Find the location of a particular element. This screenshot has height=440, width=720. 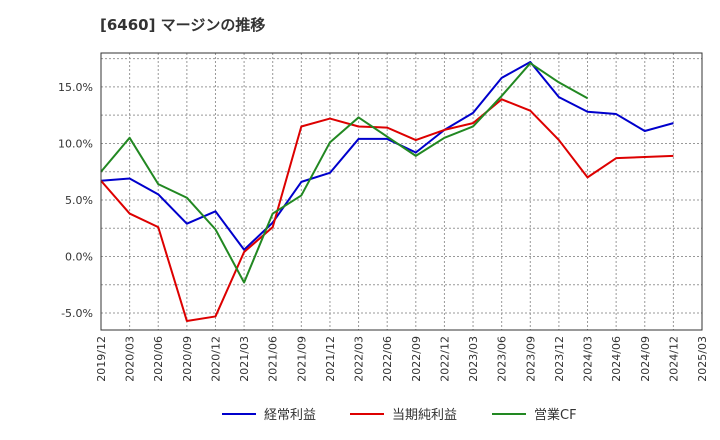

legend-label-3: 営業CF is located at coordinates (555, 415).